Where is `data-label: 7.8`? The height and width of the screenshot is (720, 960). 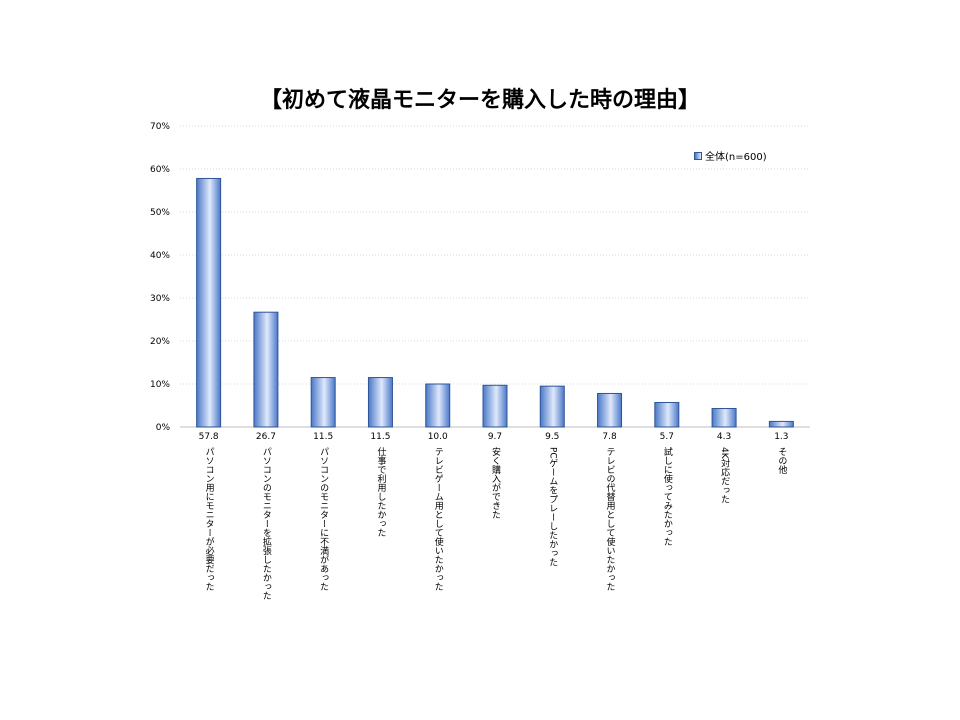 data-label: 7.8 is located at coordinates (609, 437).